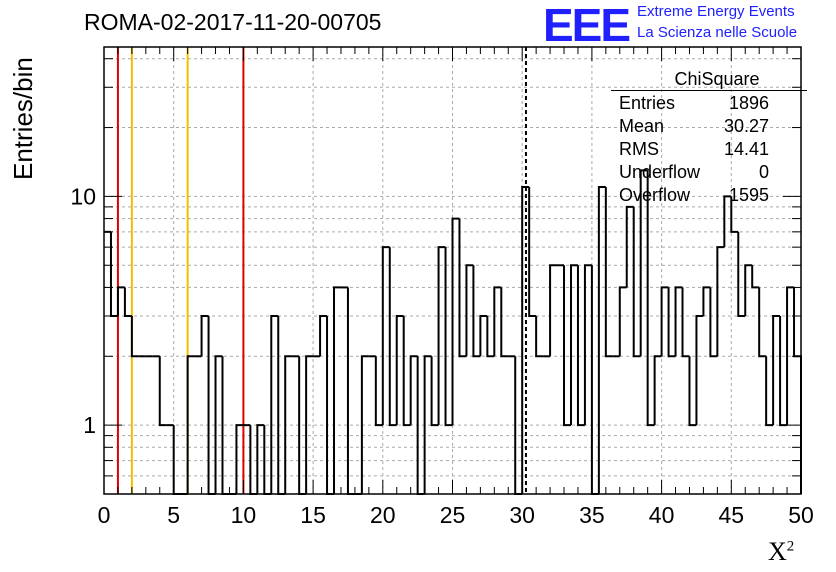 The image size is (836, 572). What do you see at coordinates (83, 196) in the screenshot?
I see `y-tick-label: 10` at bounding box center [83, 196].